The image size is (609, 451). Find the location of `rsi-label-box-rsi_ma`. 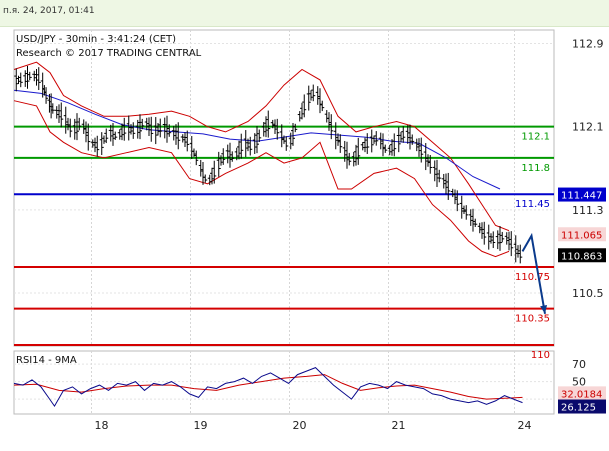

rsi-label-box-rsi_ma is located at coordinates (582, 393).